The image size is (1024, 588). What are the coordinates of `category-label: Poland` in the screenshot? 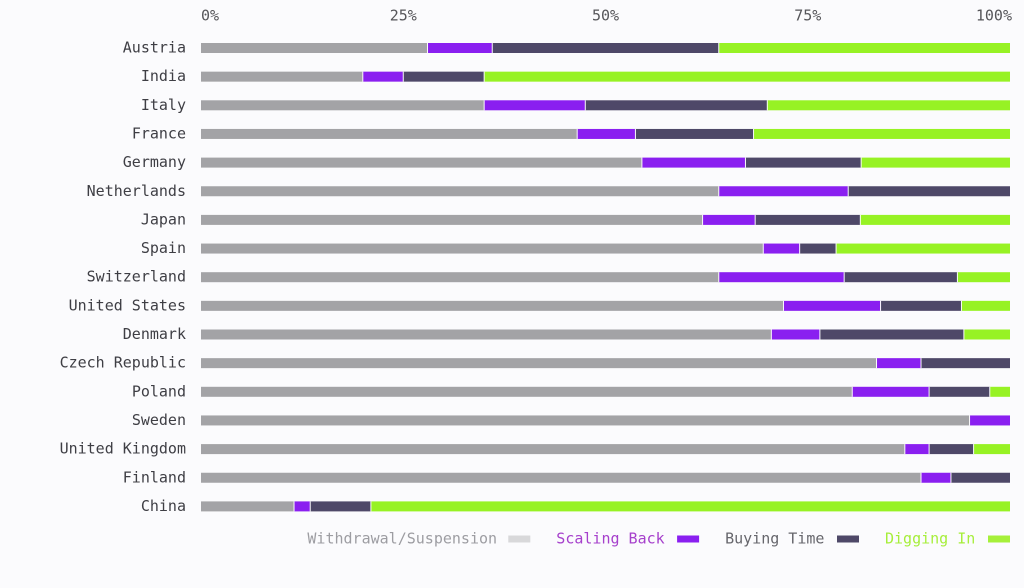 It's located at (159, 391).